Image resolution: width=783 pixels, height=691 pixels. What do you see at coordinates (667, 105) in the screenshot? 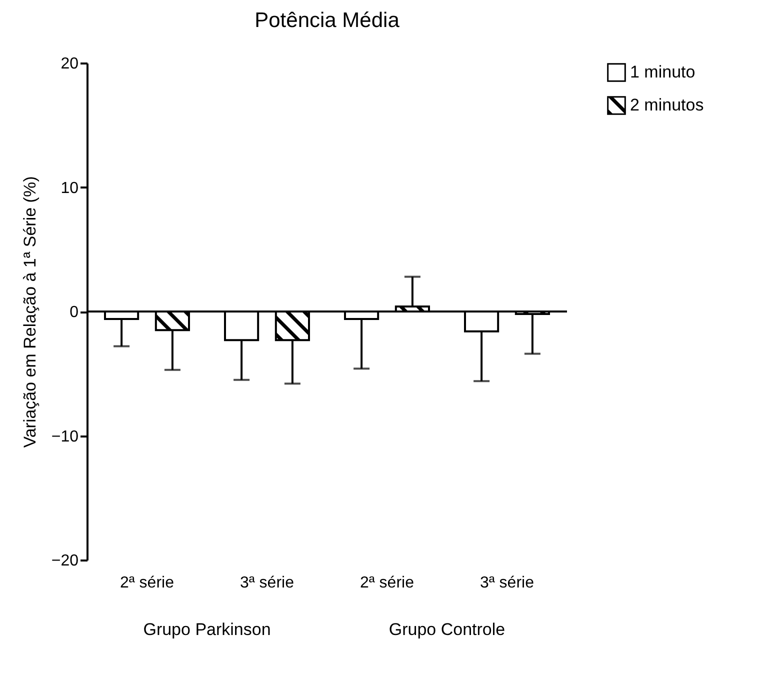
I see `legend-label: 2 minutos` at bounding box center [667, 105].